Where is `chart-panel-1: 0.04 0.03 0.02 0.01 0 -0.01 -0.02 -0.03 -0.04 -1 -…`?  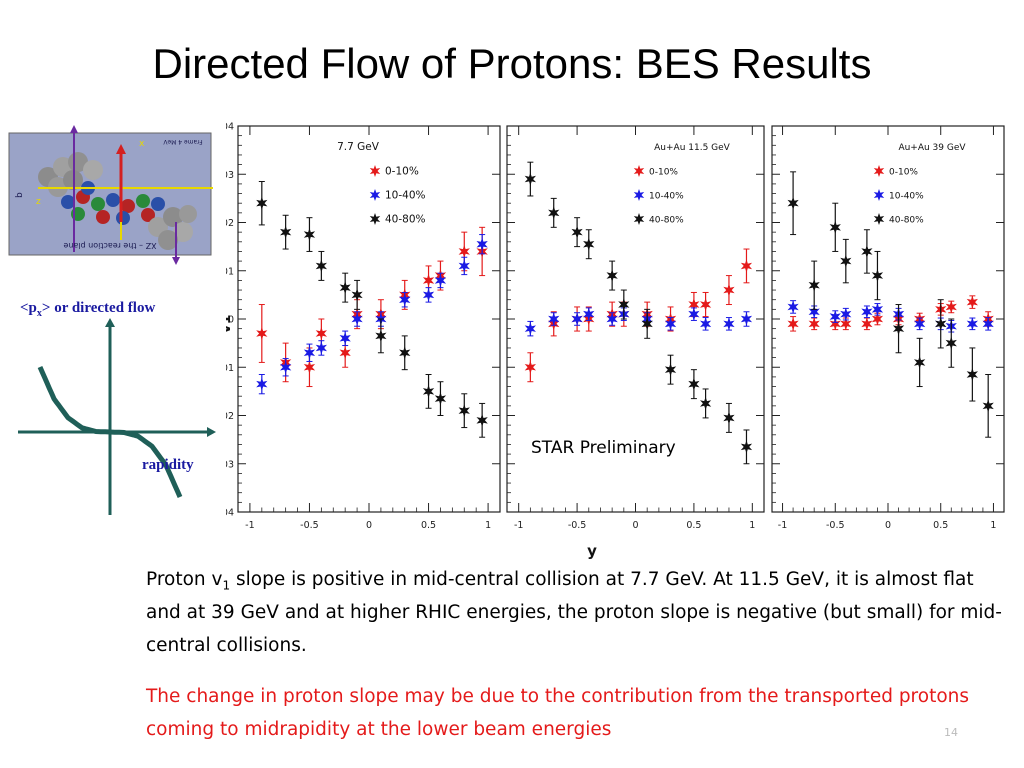
chart-panel-1: 0.04 0.03 0.02 0.01 0 -0.01 -0.02 -0.03 -0.04 -1 -… is located at coordinates (363, 326).